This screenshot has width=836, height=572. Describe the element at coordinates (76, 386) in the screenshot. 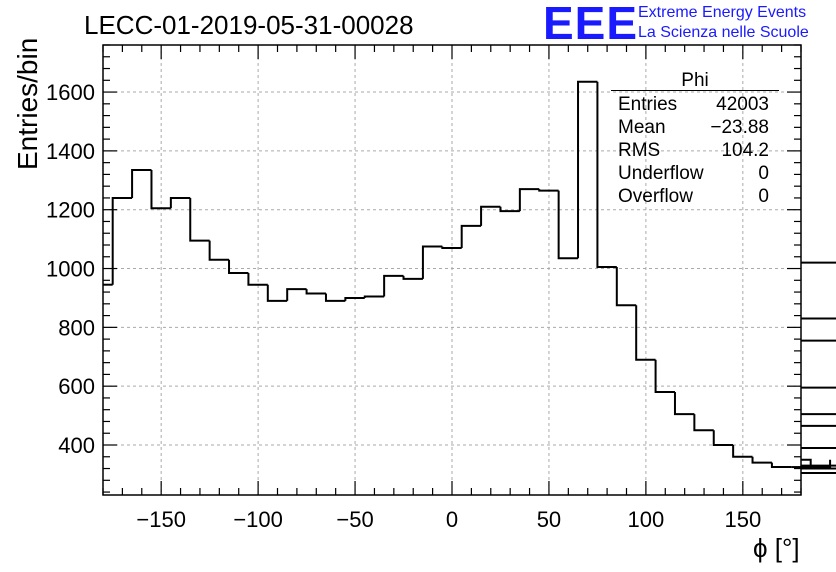

I see `y-tick-label: 600` at that location.